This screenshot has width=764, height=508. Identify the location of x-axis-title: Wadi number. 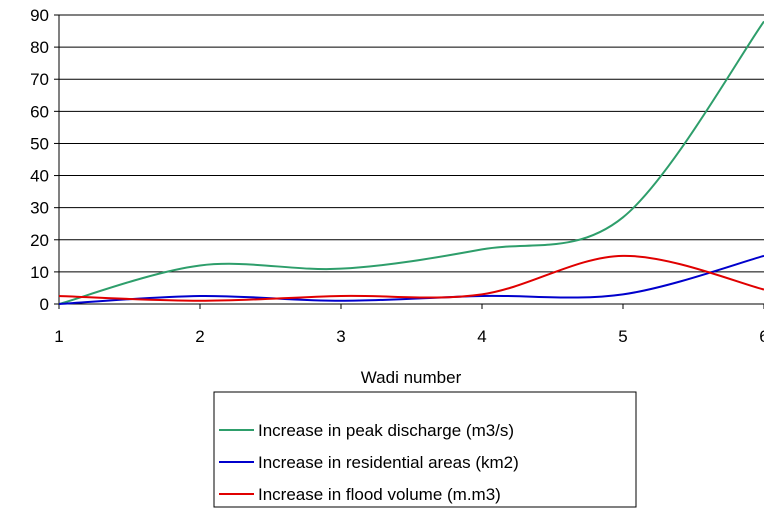
(411, 377).